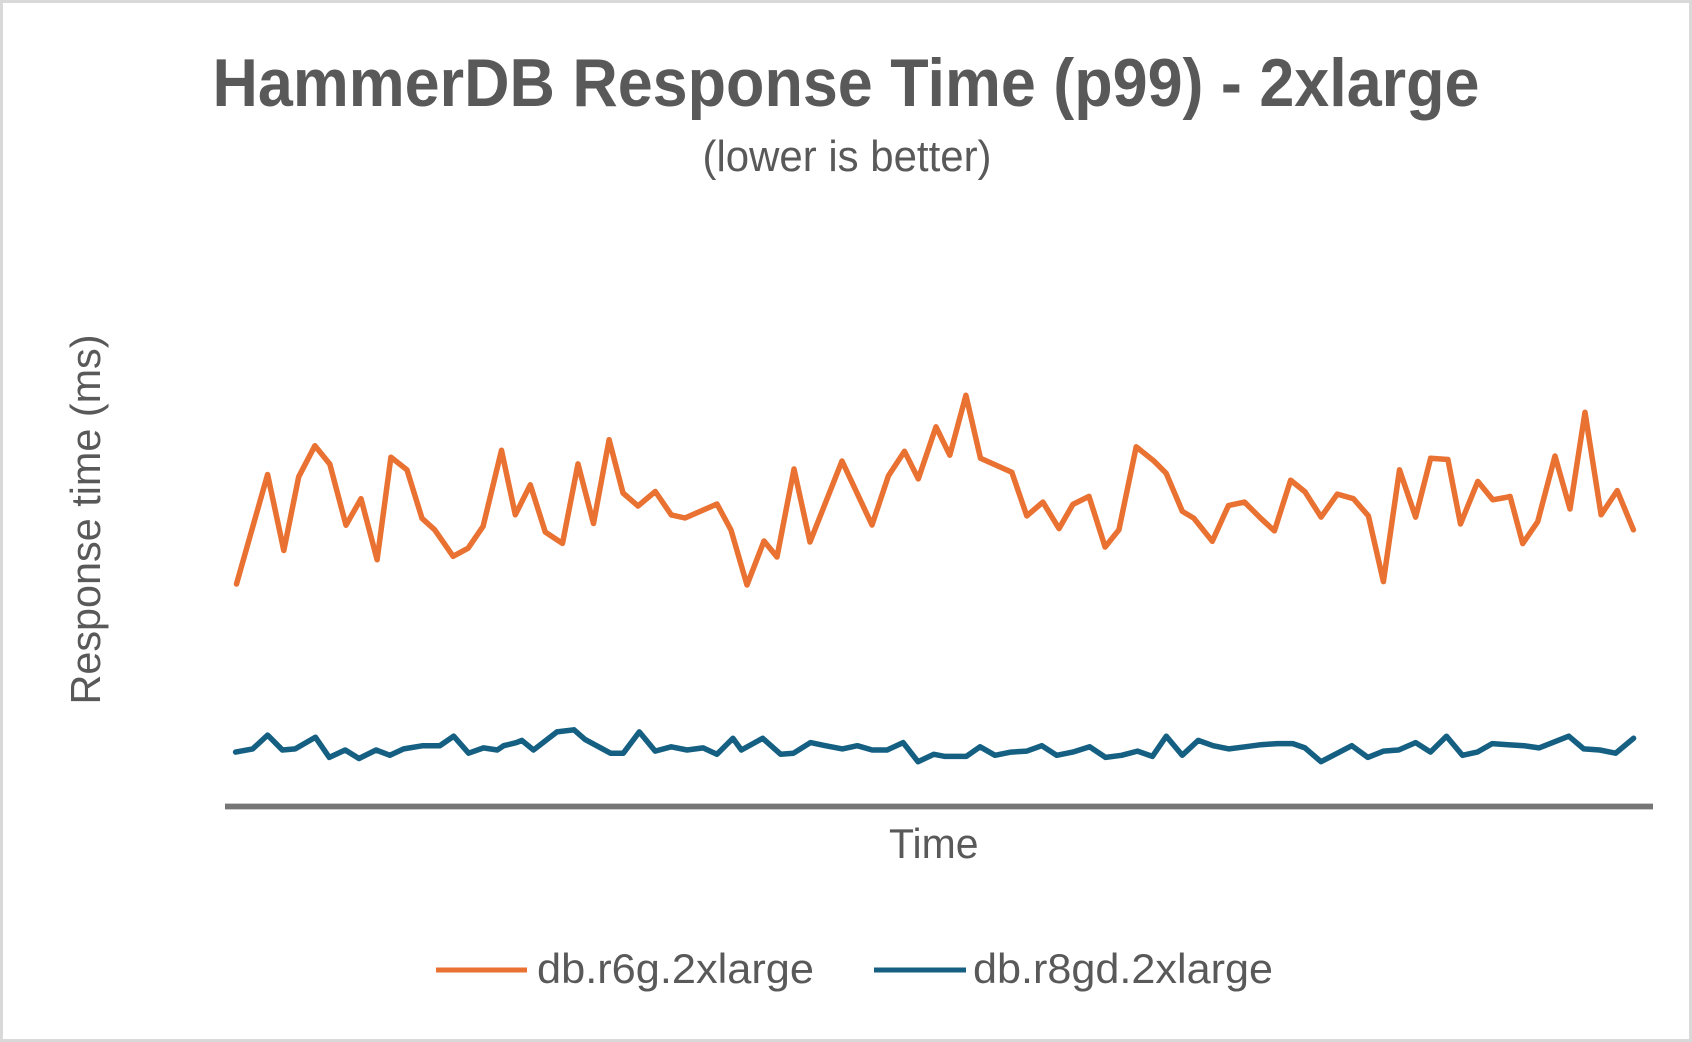 This screenshot has height=1042, width=1692. What do you see at coordinates (675, 968) in the screenshot?
I see `svg-text: db.r6g.2xlarge` at bounding box center [675, 968].